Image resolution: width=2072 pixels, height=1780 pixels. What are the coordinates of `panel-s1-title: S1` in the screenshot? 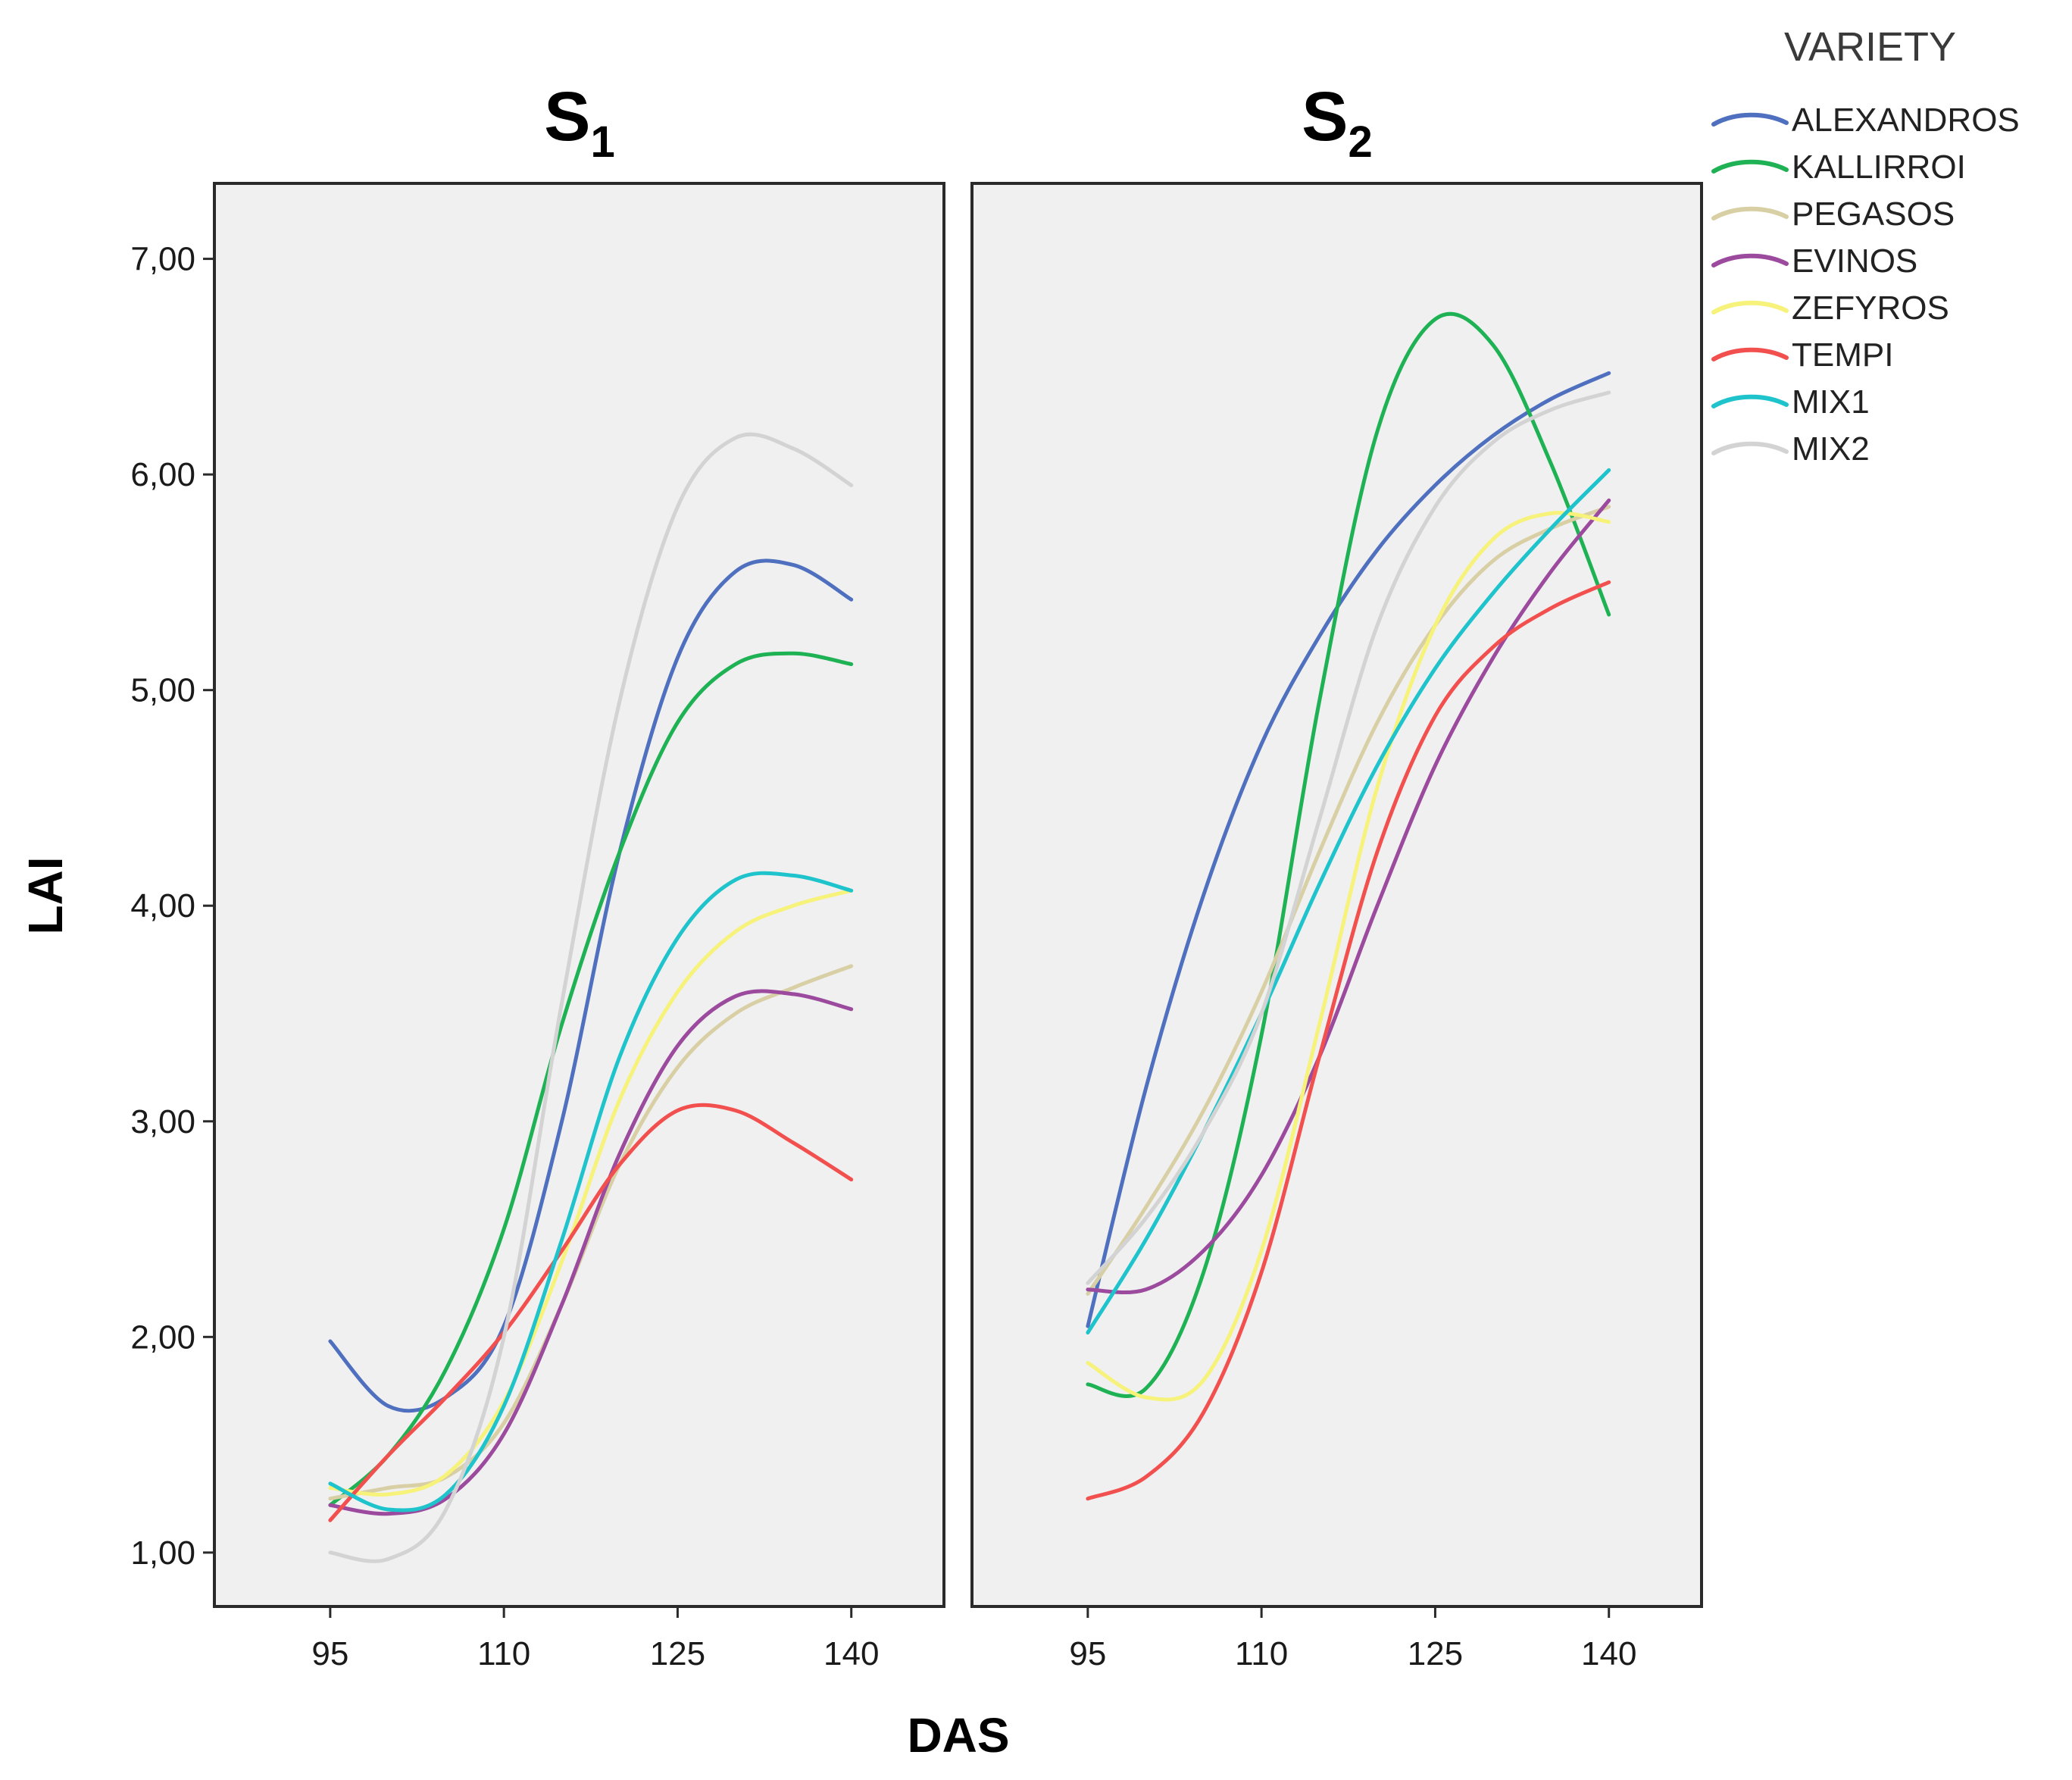 It's located at (579, 122).